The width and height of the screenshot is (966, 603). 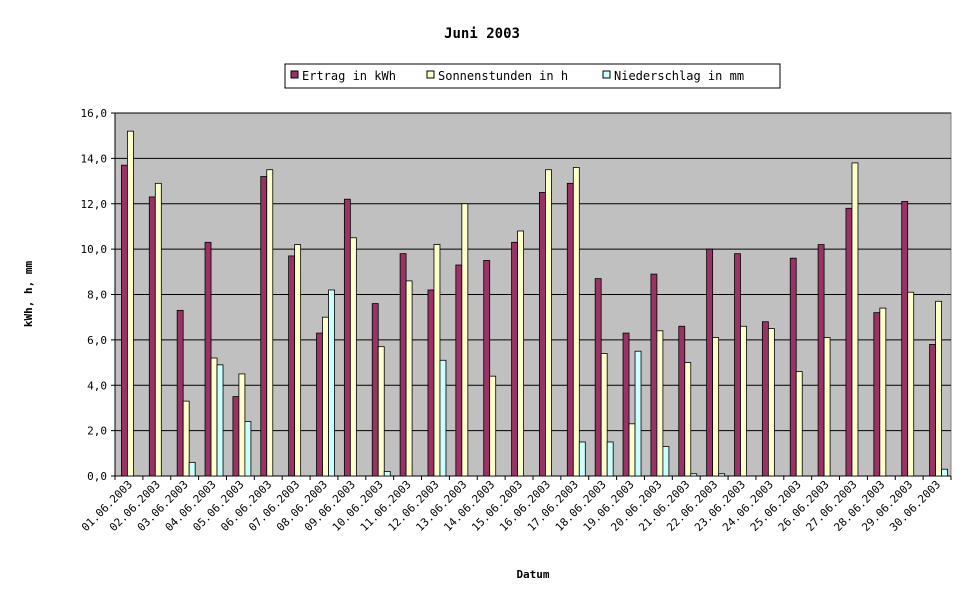 I want to click on legend-frame, so click(x=532, y=76).